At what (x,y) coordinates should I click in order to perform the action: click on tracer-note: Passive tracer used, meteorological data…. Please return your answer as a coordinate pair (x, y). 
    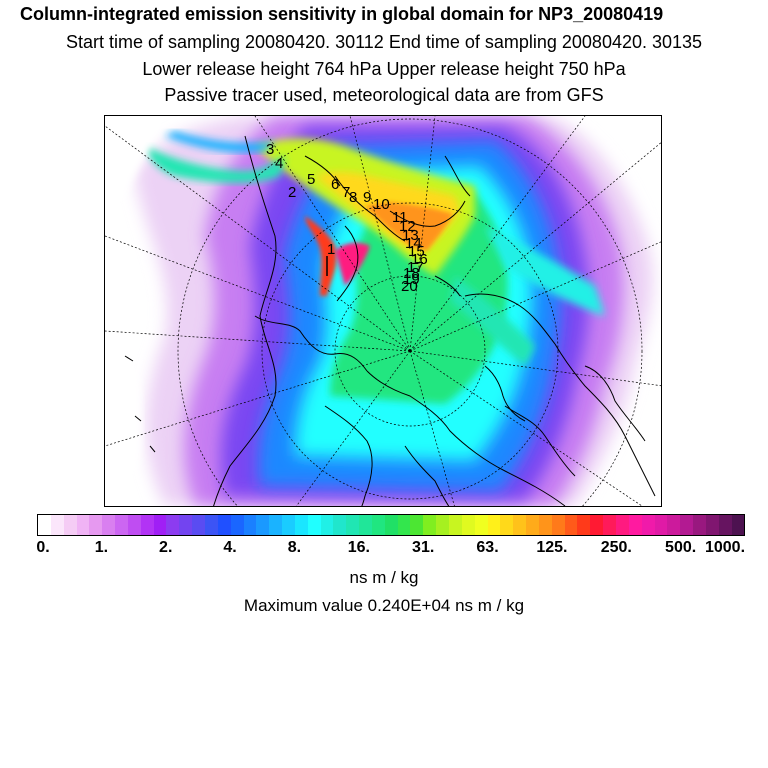
    Looking at the image, I should click on (384, 95).